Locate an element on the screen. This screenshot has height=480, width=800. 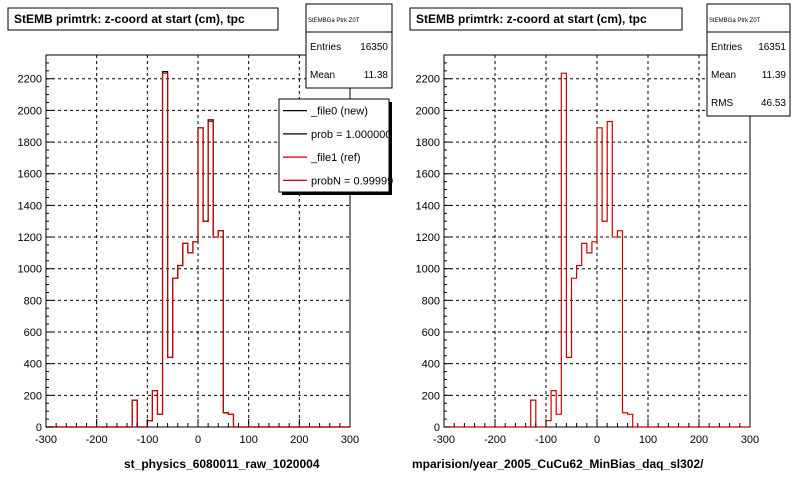
stats-value: 16350 is located at coordinates (374, 47).